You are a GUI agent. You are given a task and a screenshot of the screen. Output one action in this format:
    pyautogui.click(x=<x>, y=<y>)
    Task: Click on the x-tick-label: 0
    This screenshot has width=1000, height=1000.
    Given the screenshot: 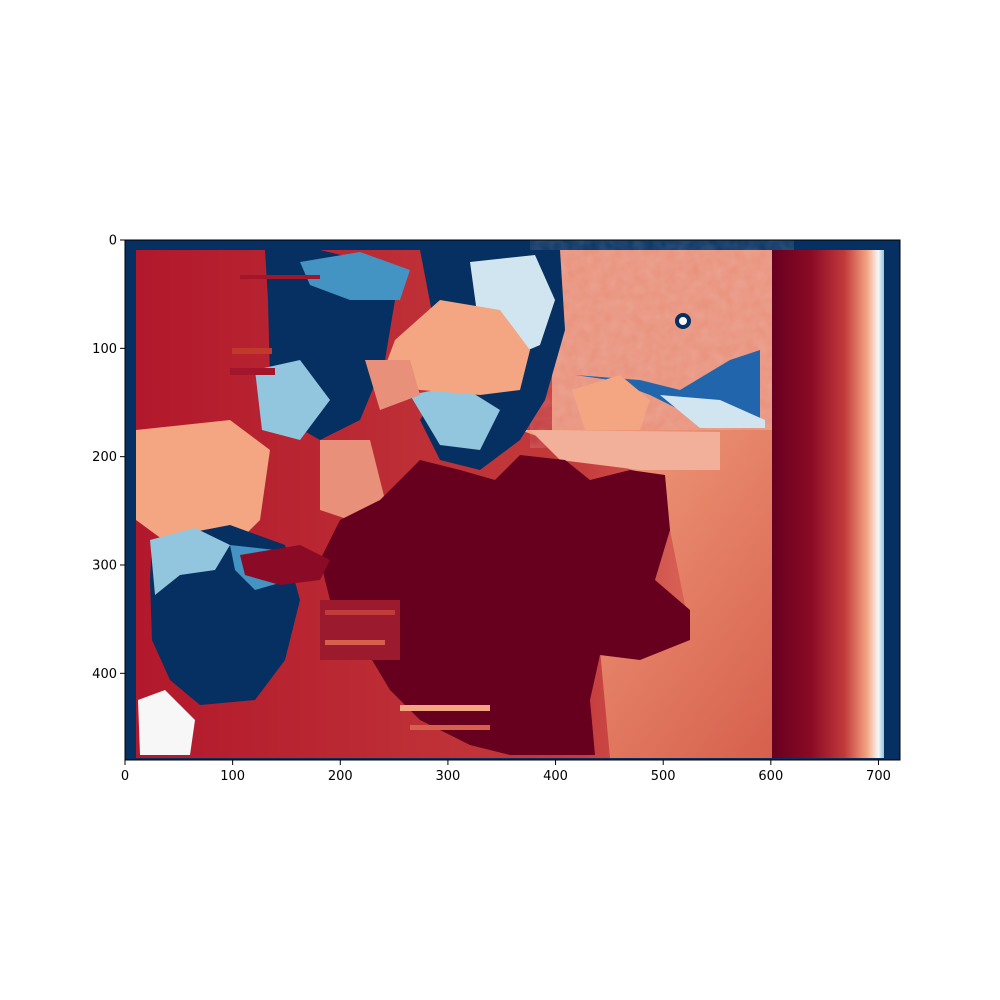 What is the action you would take?
    pyautogui.click(x=125, y=776)
    